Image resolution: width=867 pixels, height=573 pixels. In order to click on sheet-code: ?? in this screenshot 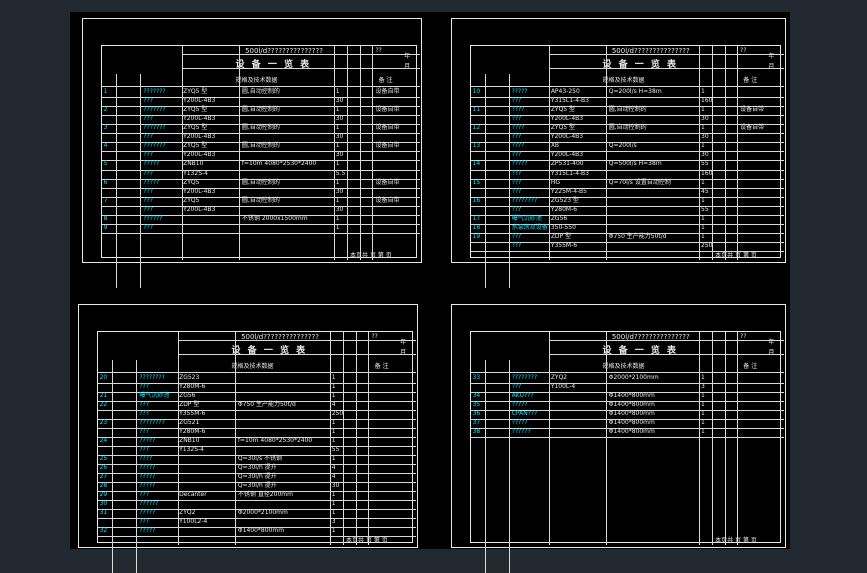, I will do `click(374, 336)`.